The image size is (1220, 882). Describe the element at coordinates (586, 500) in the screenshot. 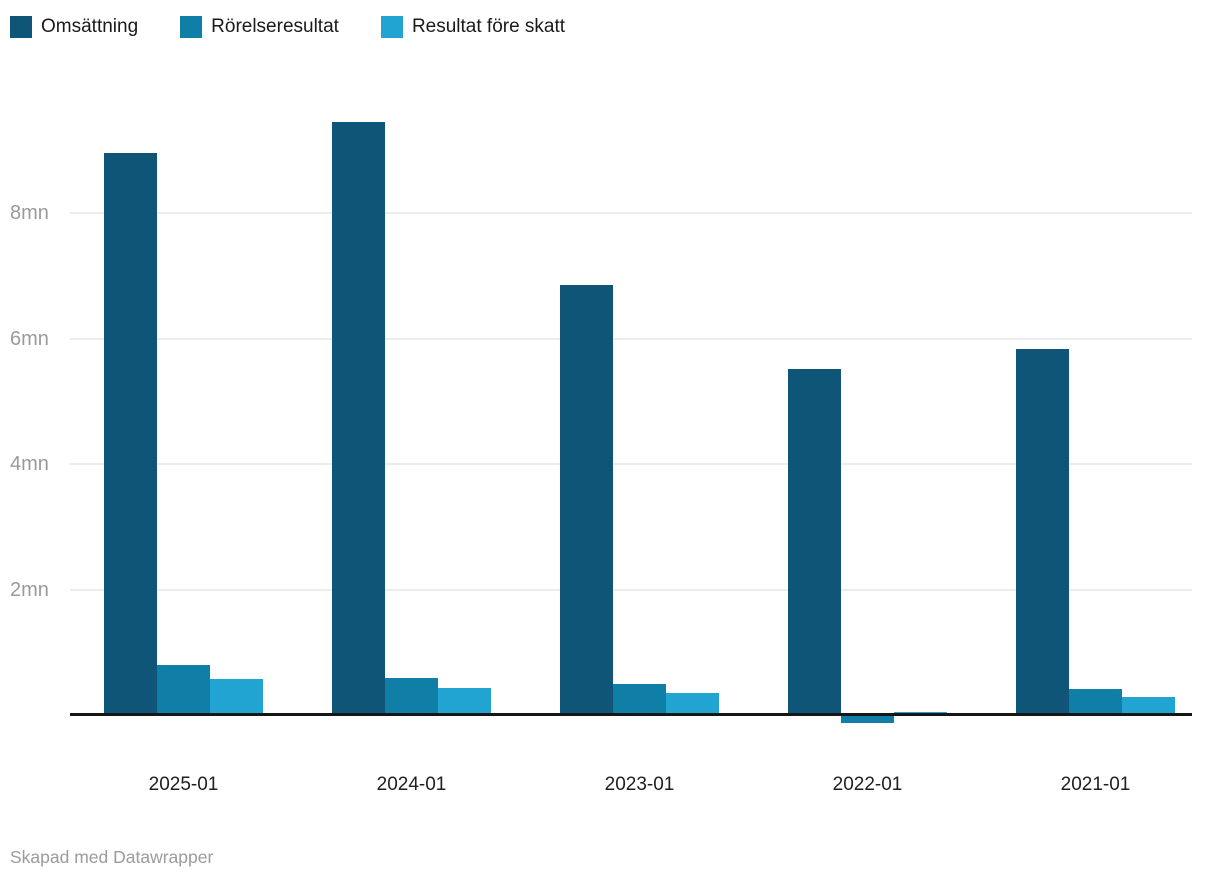

I see `bar-2023-01-omsättning` at that location.